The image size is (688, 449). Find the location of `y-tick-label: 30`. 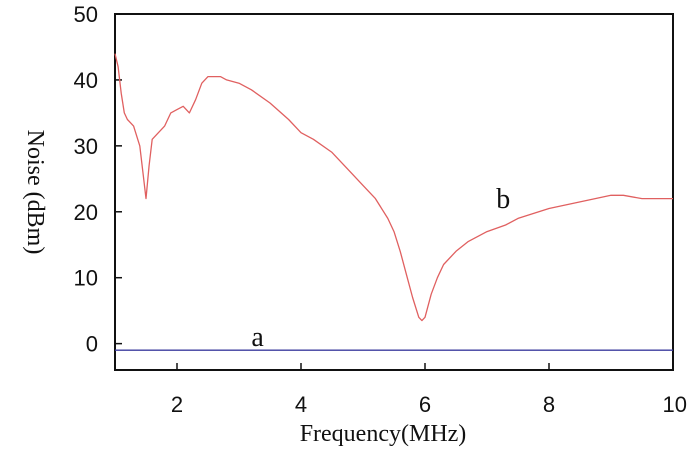

y-tick-label: 30 is located at coordinates (86, 146).